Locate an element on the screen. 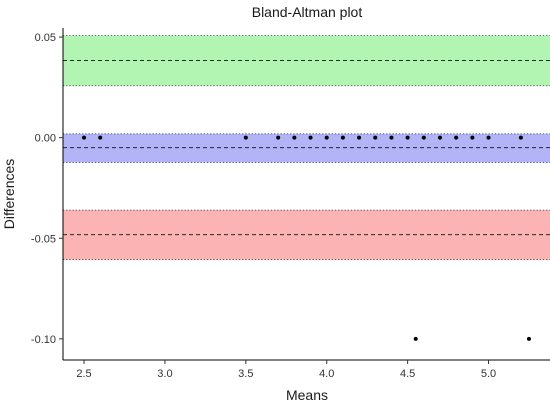 The width and height of the screenshot is (550, 406). x-tick-label-0: 2.5 is located at coordinates (83, 374).